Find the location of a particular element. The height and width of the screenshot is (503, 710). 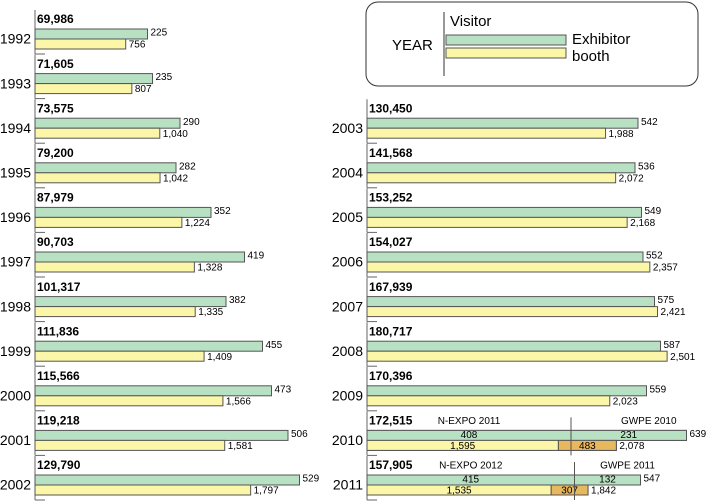

booth-label: 1,566 is located at coordinates (238, 401).